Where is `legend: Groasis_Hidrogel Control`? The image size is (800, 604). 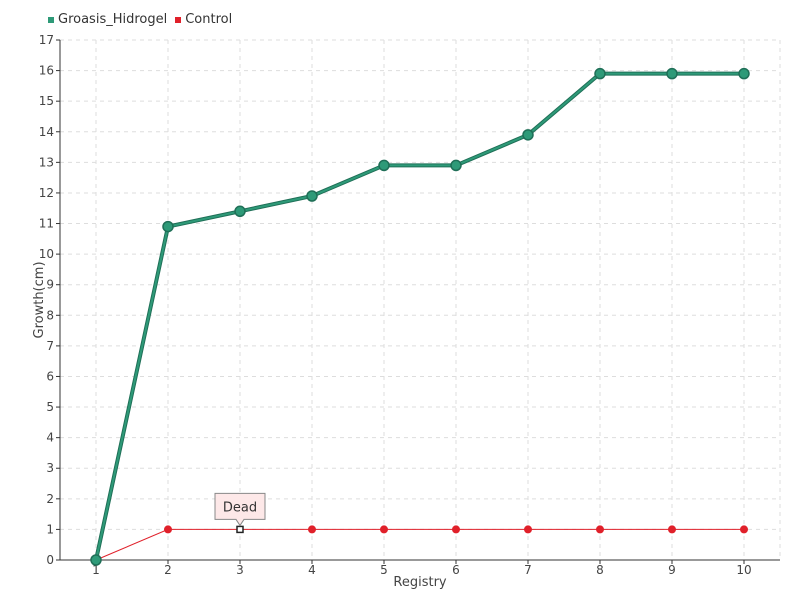 legend: Groasis_Hidrogel Control is located at coordinates (140, 19).